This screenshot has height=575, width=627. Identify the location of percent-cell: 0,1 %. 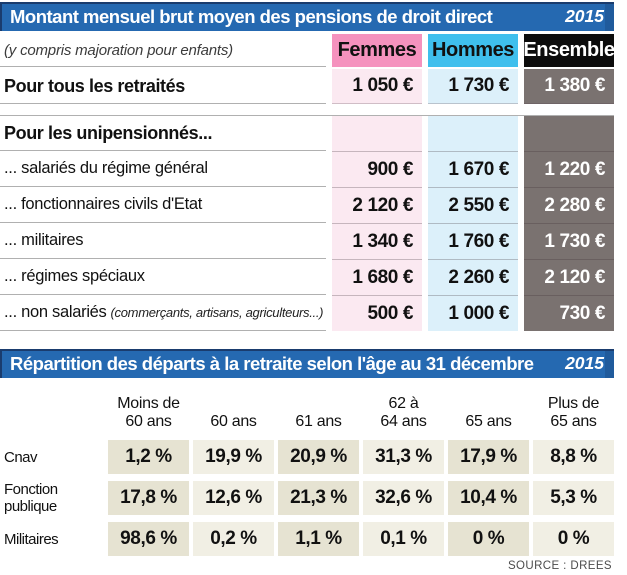
(403, 539).